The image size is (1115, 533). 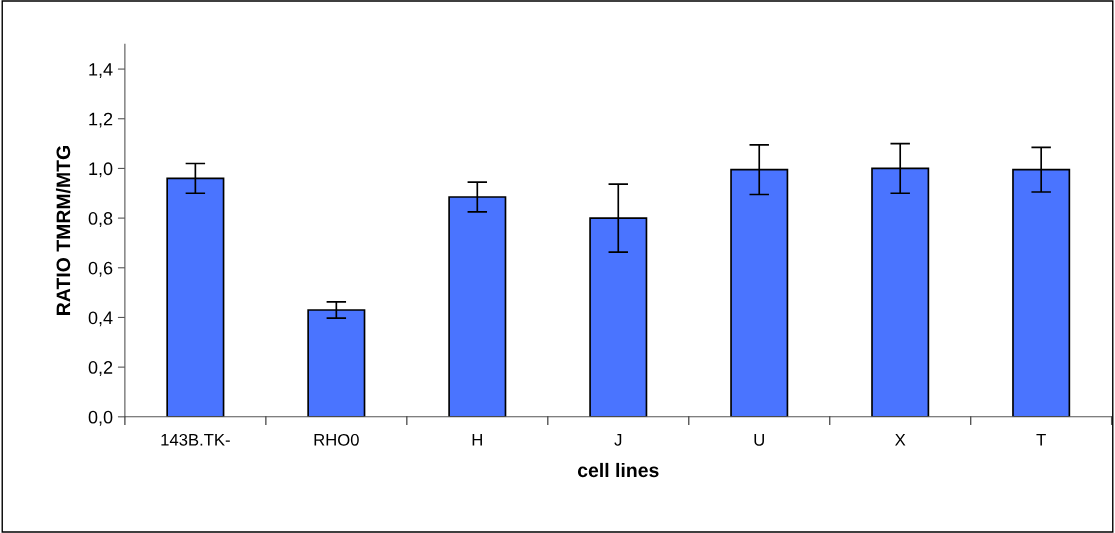 What do you see at coordinates (100, 319) in the screenshot?
I see `y-tick-label: 0,4` at bounding box center [100, 319].